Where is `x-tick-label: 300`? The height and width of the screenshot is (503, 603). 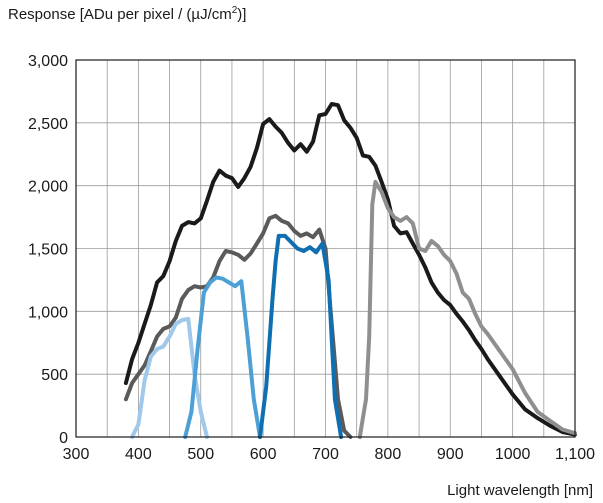 x-tick-label: 300 is located at coordinates (76, 454).